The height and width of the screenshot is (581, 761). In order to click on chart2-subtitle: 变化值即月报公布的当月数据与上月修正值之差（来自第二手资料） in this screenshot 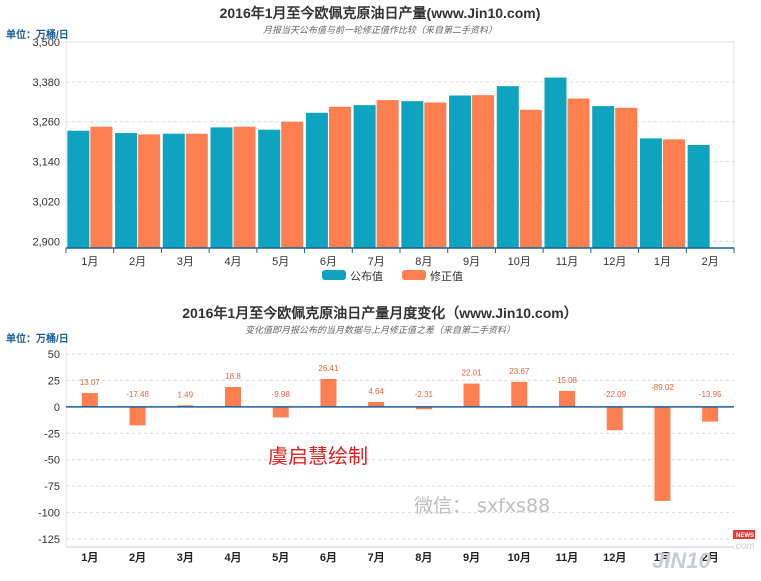, I will do `click(380, 330)`.